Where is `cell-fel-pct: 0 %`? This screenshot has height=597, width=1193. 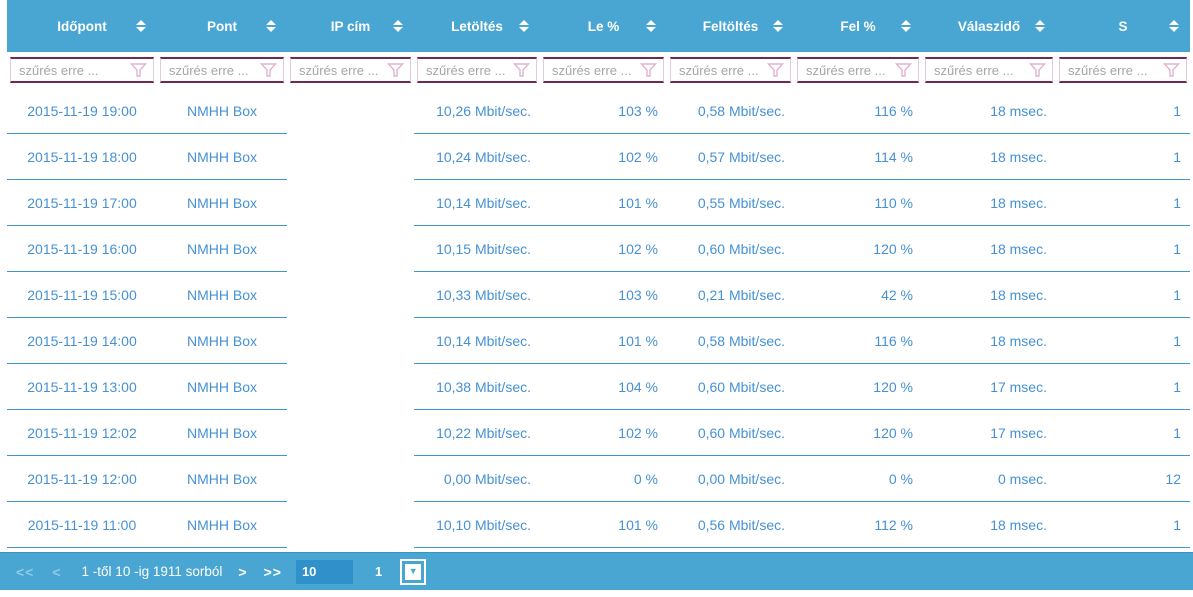 cell-fel-pct: 0 % is located at coordinates (858, 479).